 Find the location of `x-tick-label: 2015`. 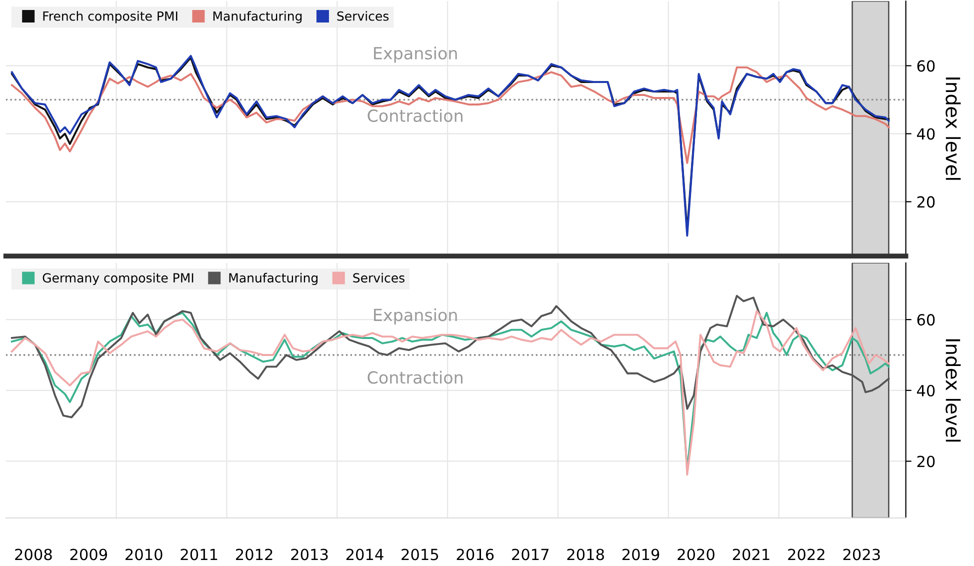

x-tick-label: 2015 is located at coordinates (420, 554).